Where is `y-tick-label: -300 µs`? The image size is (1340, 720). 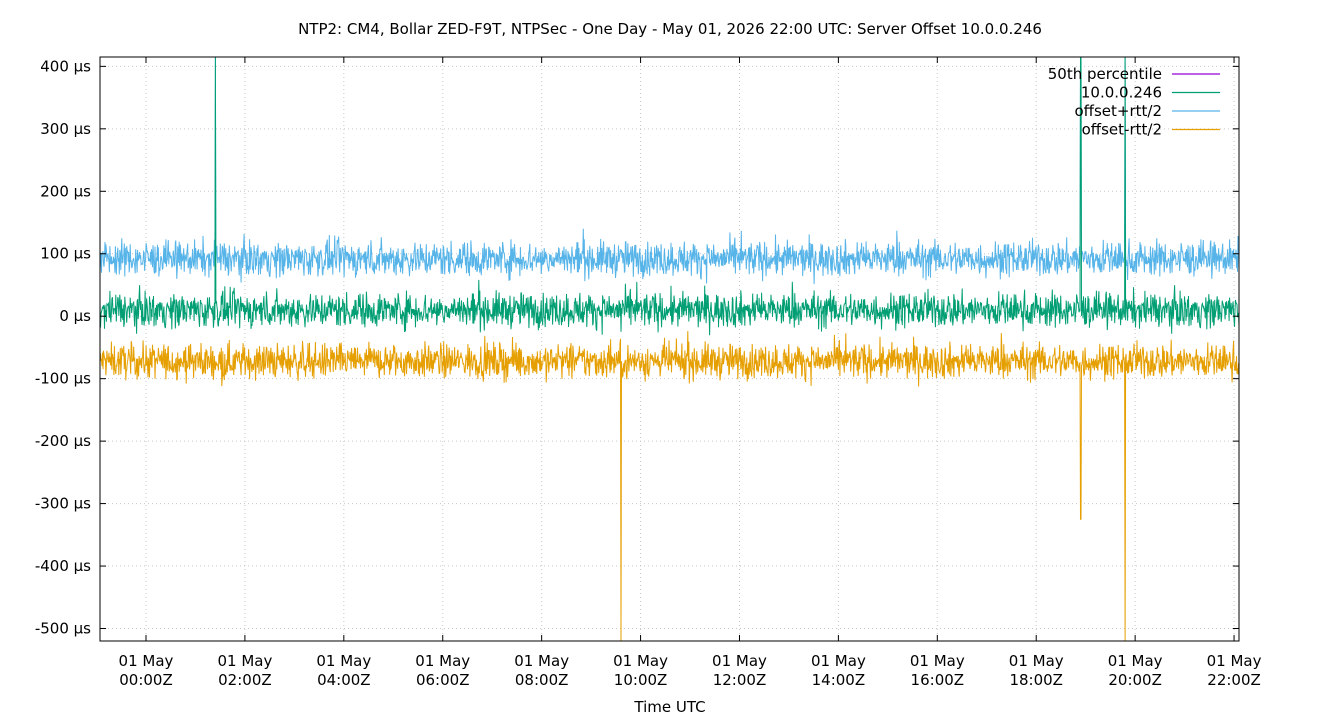 y-tick-label: -300 µs is located at coordinates (63, 504).